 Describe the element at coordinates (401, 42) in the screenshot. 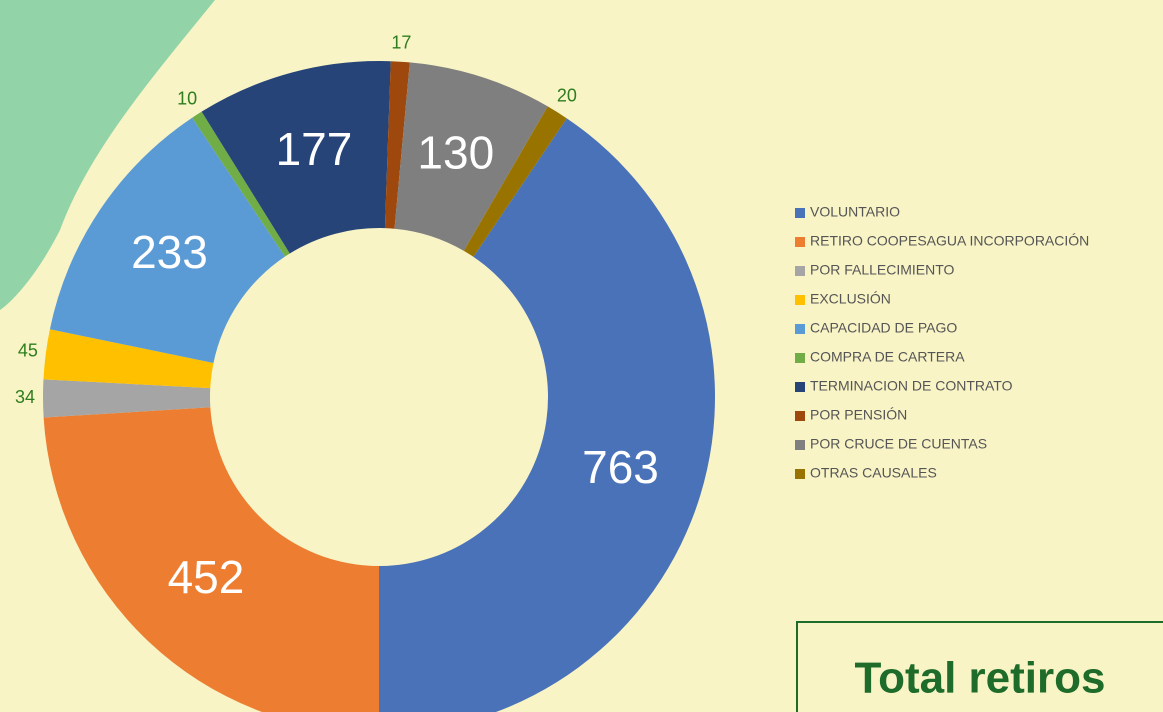

I see `data-label: 17` at that location.